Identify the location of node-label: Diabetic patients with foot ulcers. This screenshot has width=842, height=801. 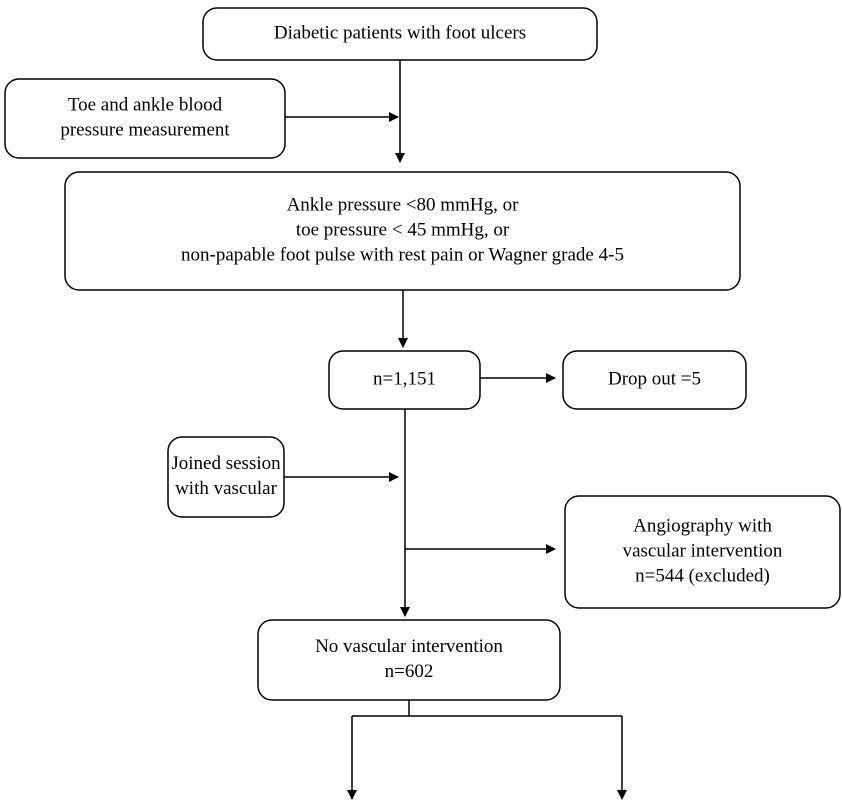
(400, 32).